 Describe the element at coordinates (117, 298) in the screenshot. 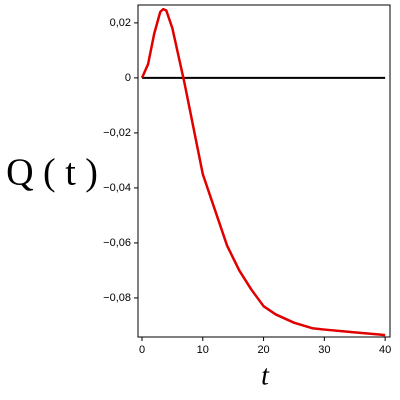

I see `y-tick-label: −0,08` at that location.